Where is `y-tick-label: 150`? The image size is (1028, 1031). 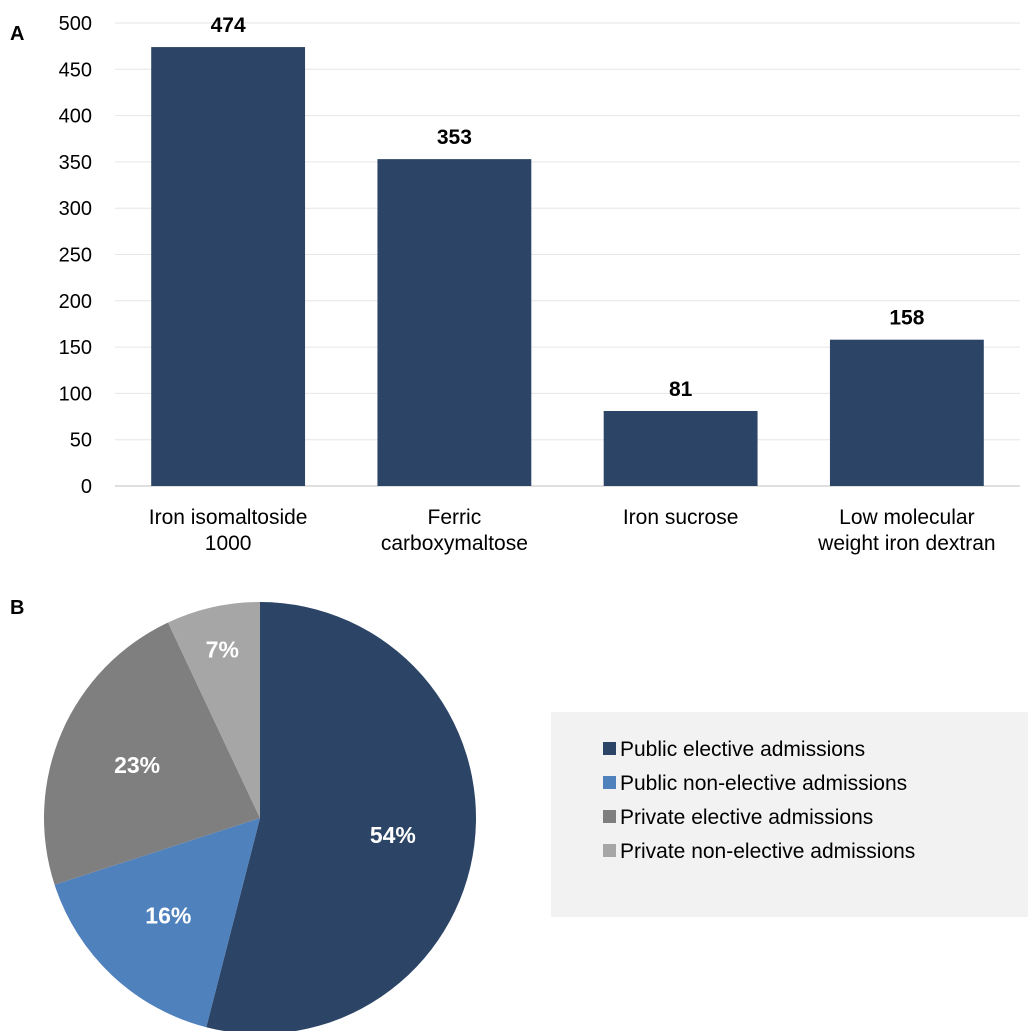 y-tick-label: 150 is located at coordinates (75, 348).